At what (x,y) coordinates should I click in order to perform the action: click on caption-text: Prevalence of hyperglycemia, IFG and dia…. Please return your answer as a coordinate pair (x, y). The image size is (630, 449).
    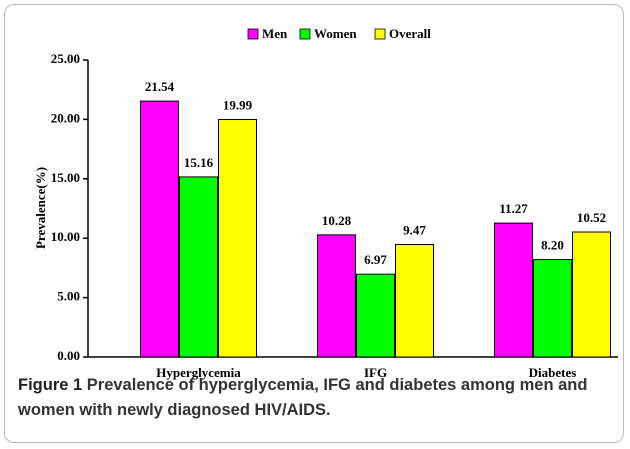
    Looking at the image, I should click on (303, 397).